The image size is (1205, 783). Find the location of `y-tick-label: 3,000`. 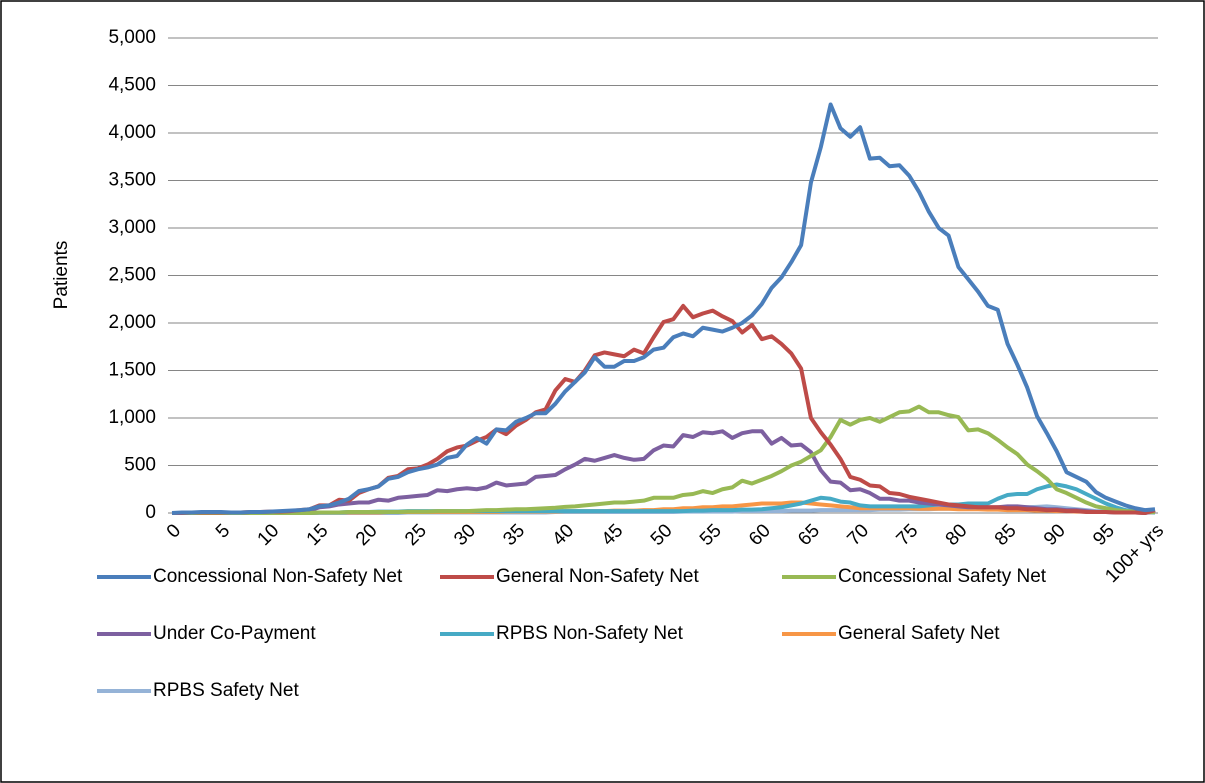

y-tick-label: 3,000 is located at coordinates (132, 227).